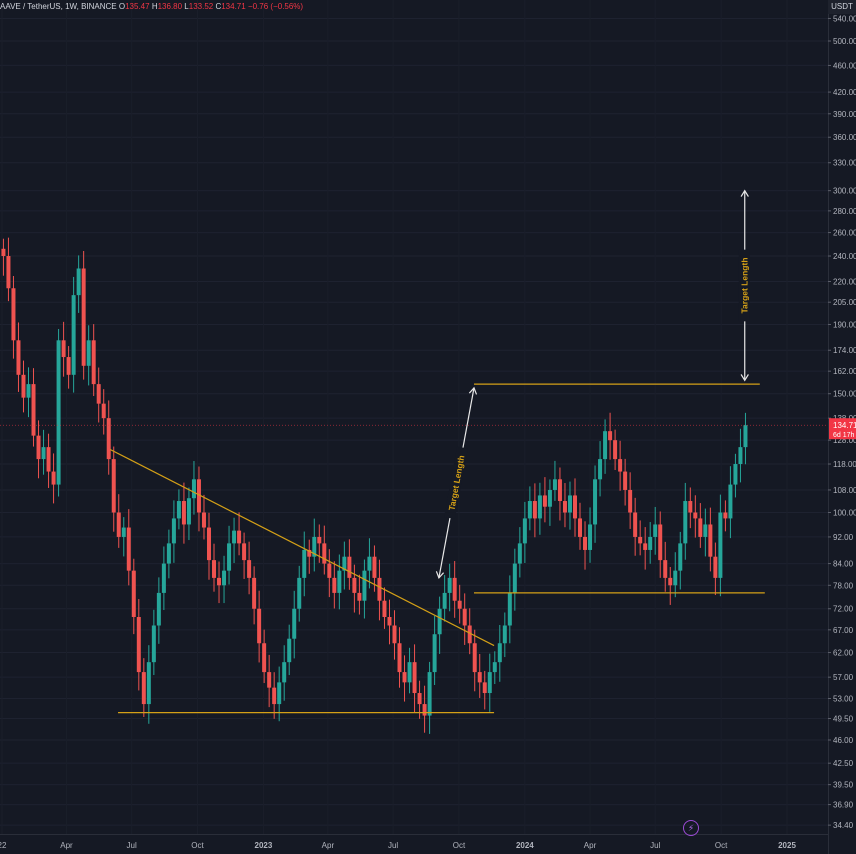 The image size is (856, 854). Describe the element at coordinates (844, 65) in the screenshot. I see `price-tick-label: 460.00` at that location.